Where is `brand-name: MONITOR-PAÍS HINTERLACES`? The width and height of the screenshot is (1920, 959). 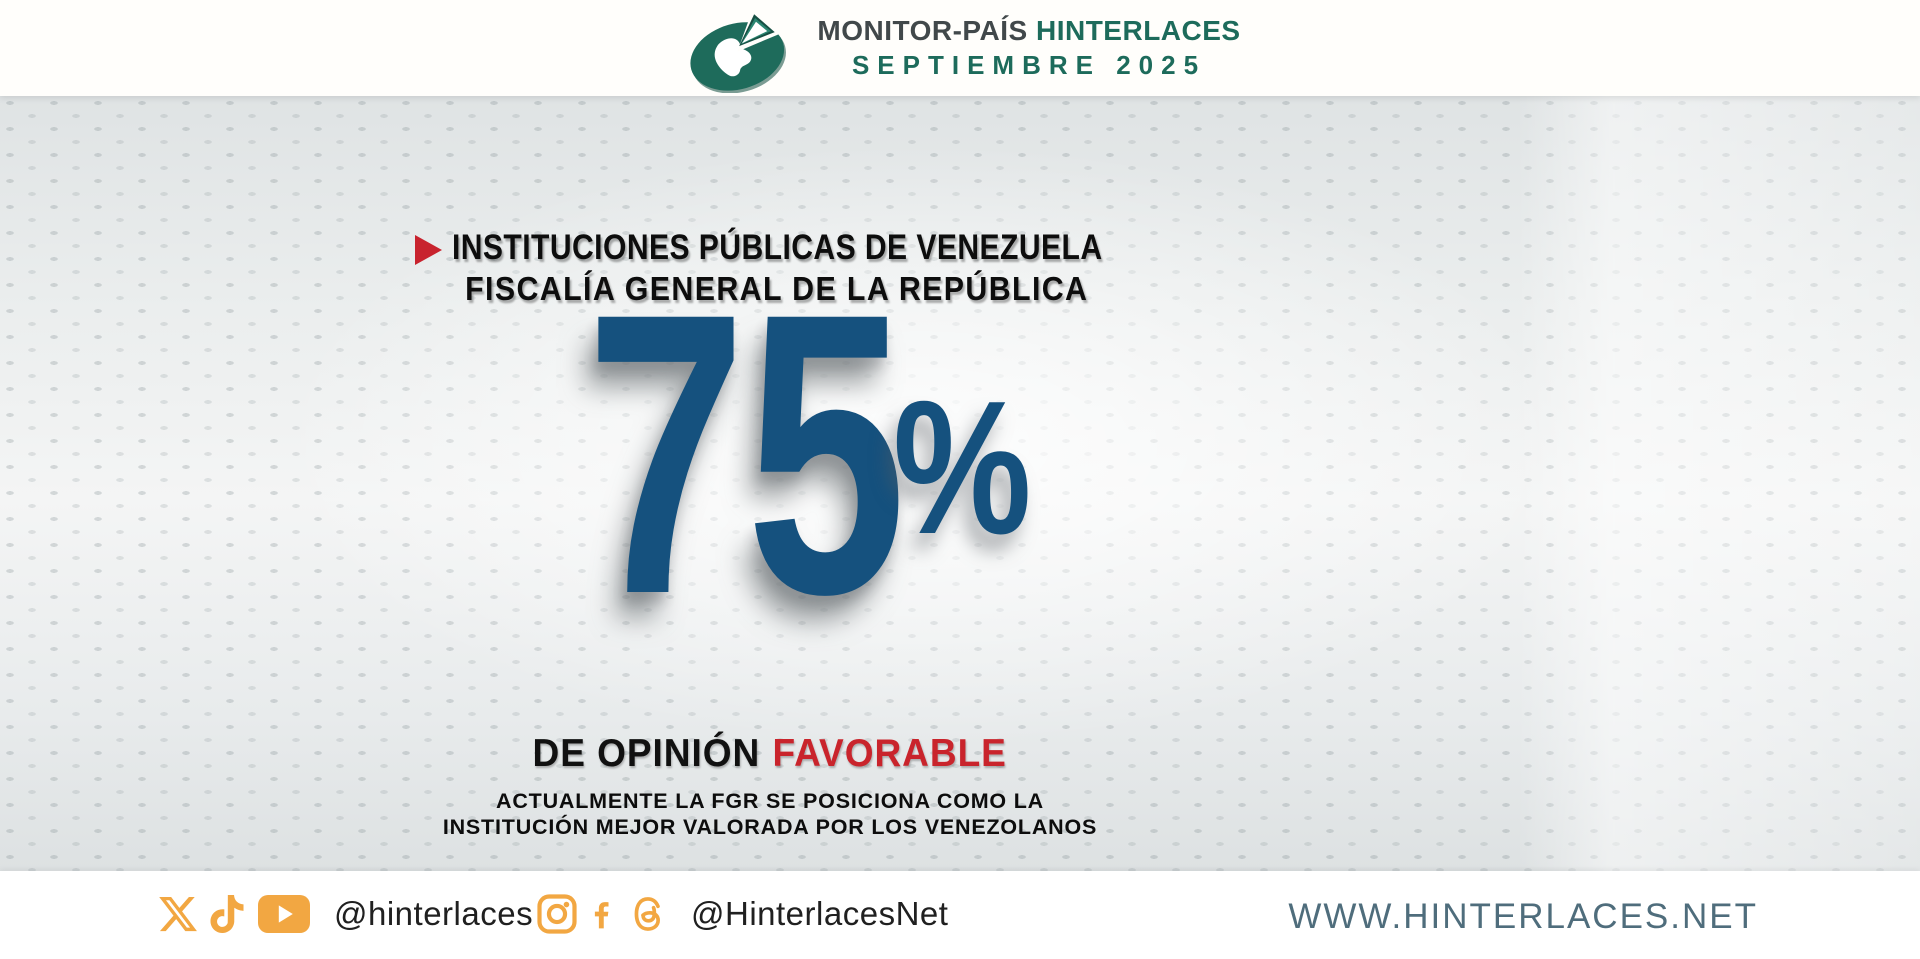
brand-name: MONITOR-PAÍS HINTERLACES is located at coordinates (1028, 31).